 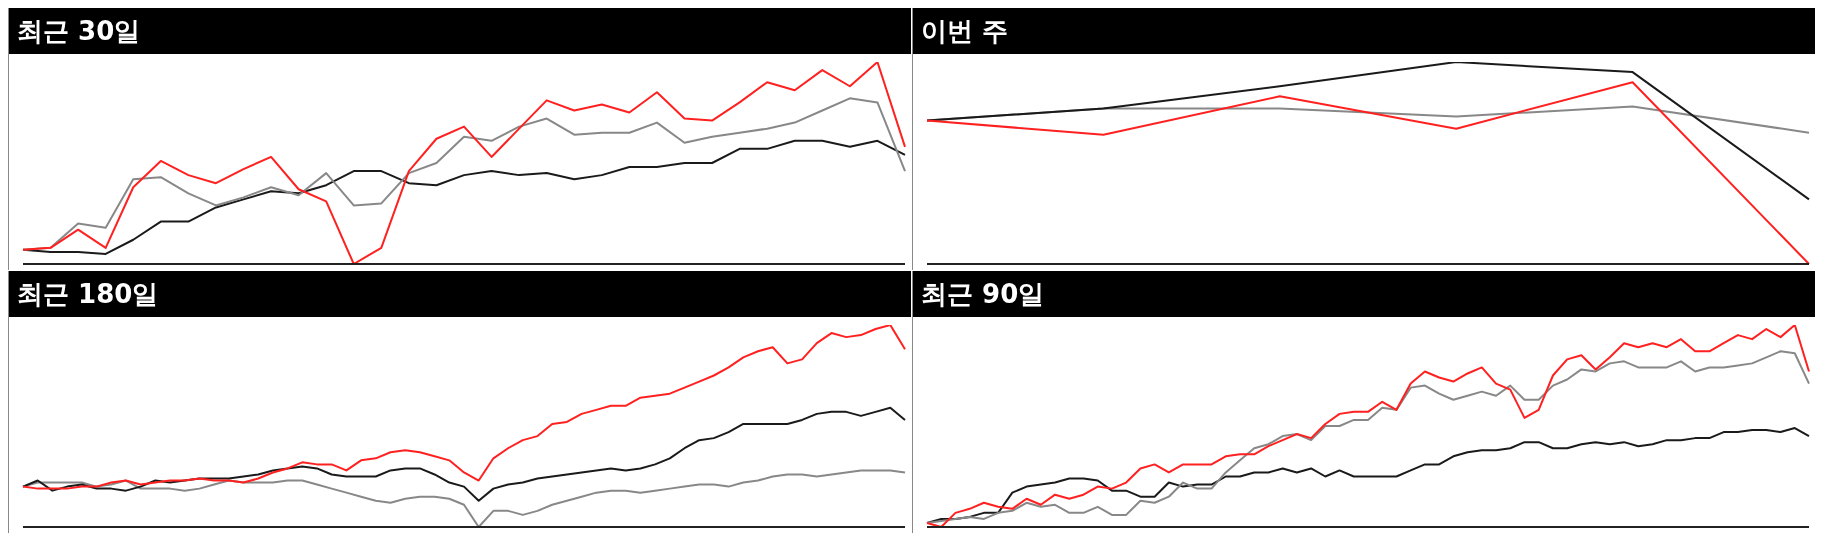 What do you see at coordinates (1364, 31) in the screenshot?
I see `chart-title: 이번 주` at bounding box center [1364, 31].